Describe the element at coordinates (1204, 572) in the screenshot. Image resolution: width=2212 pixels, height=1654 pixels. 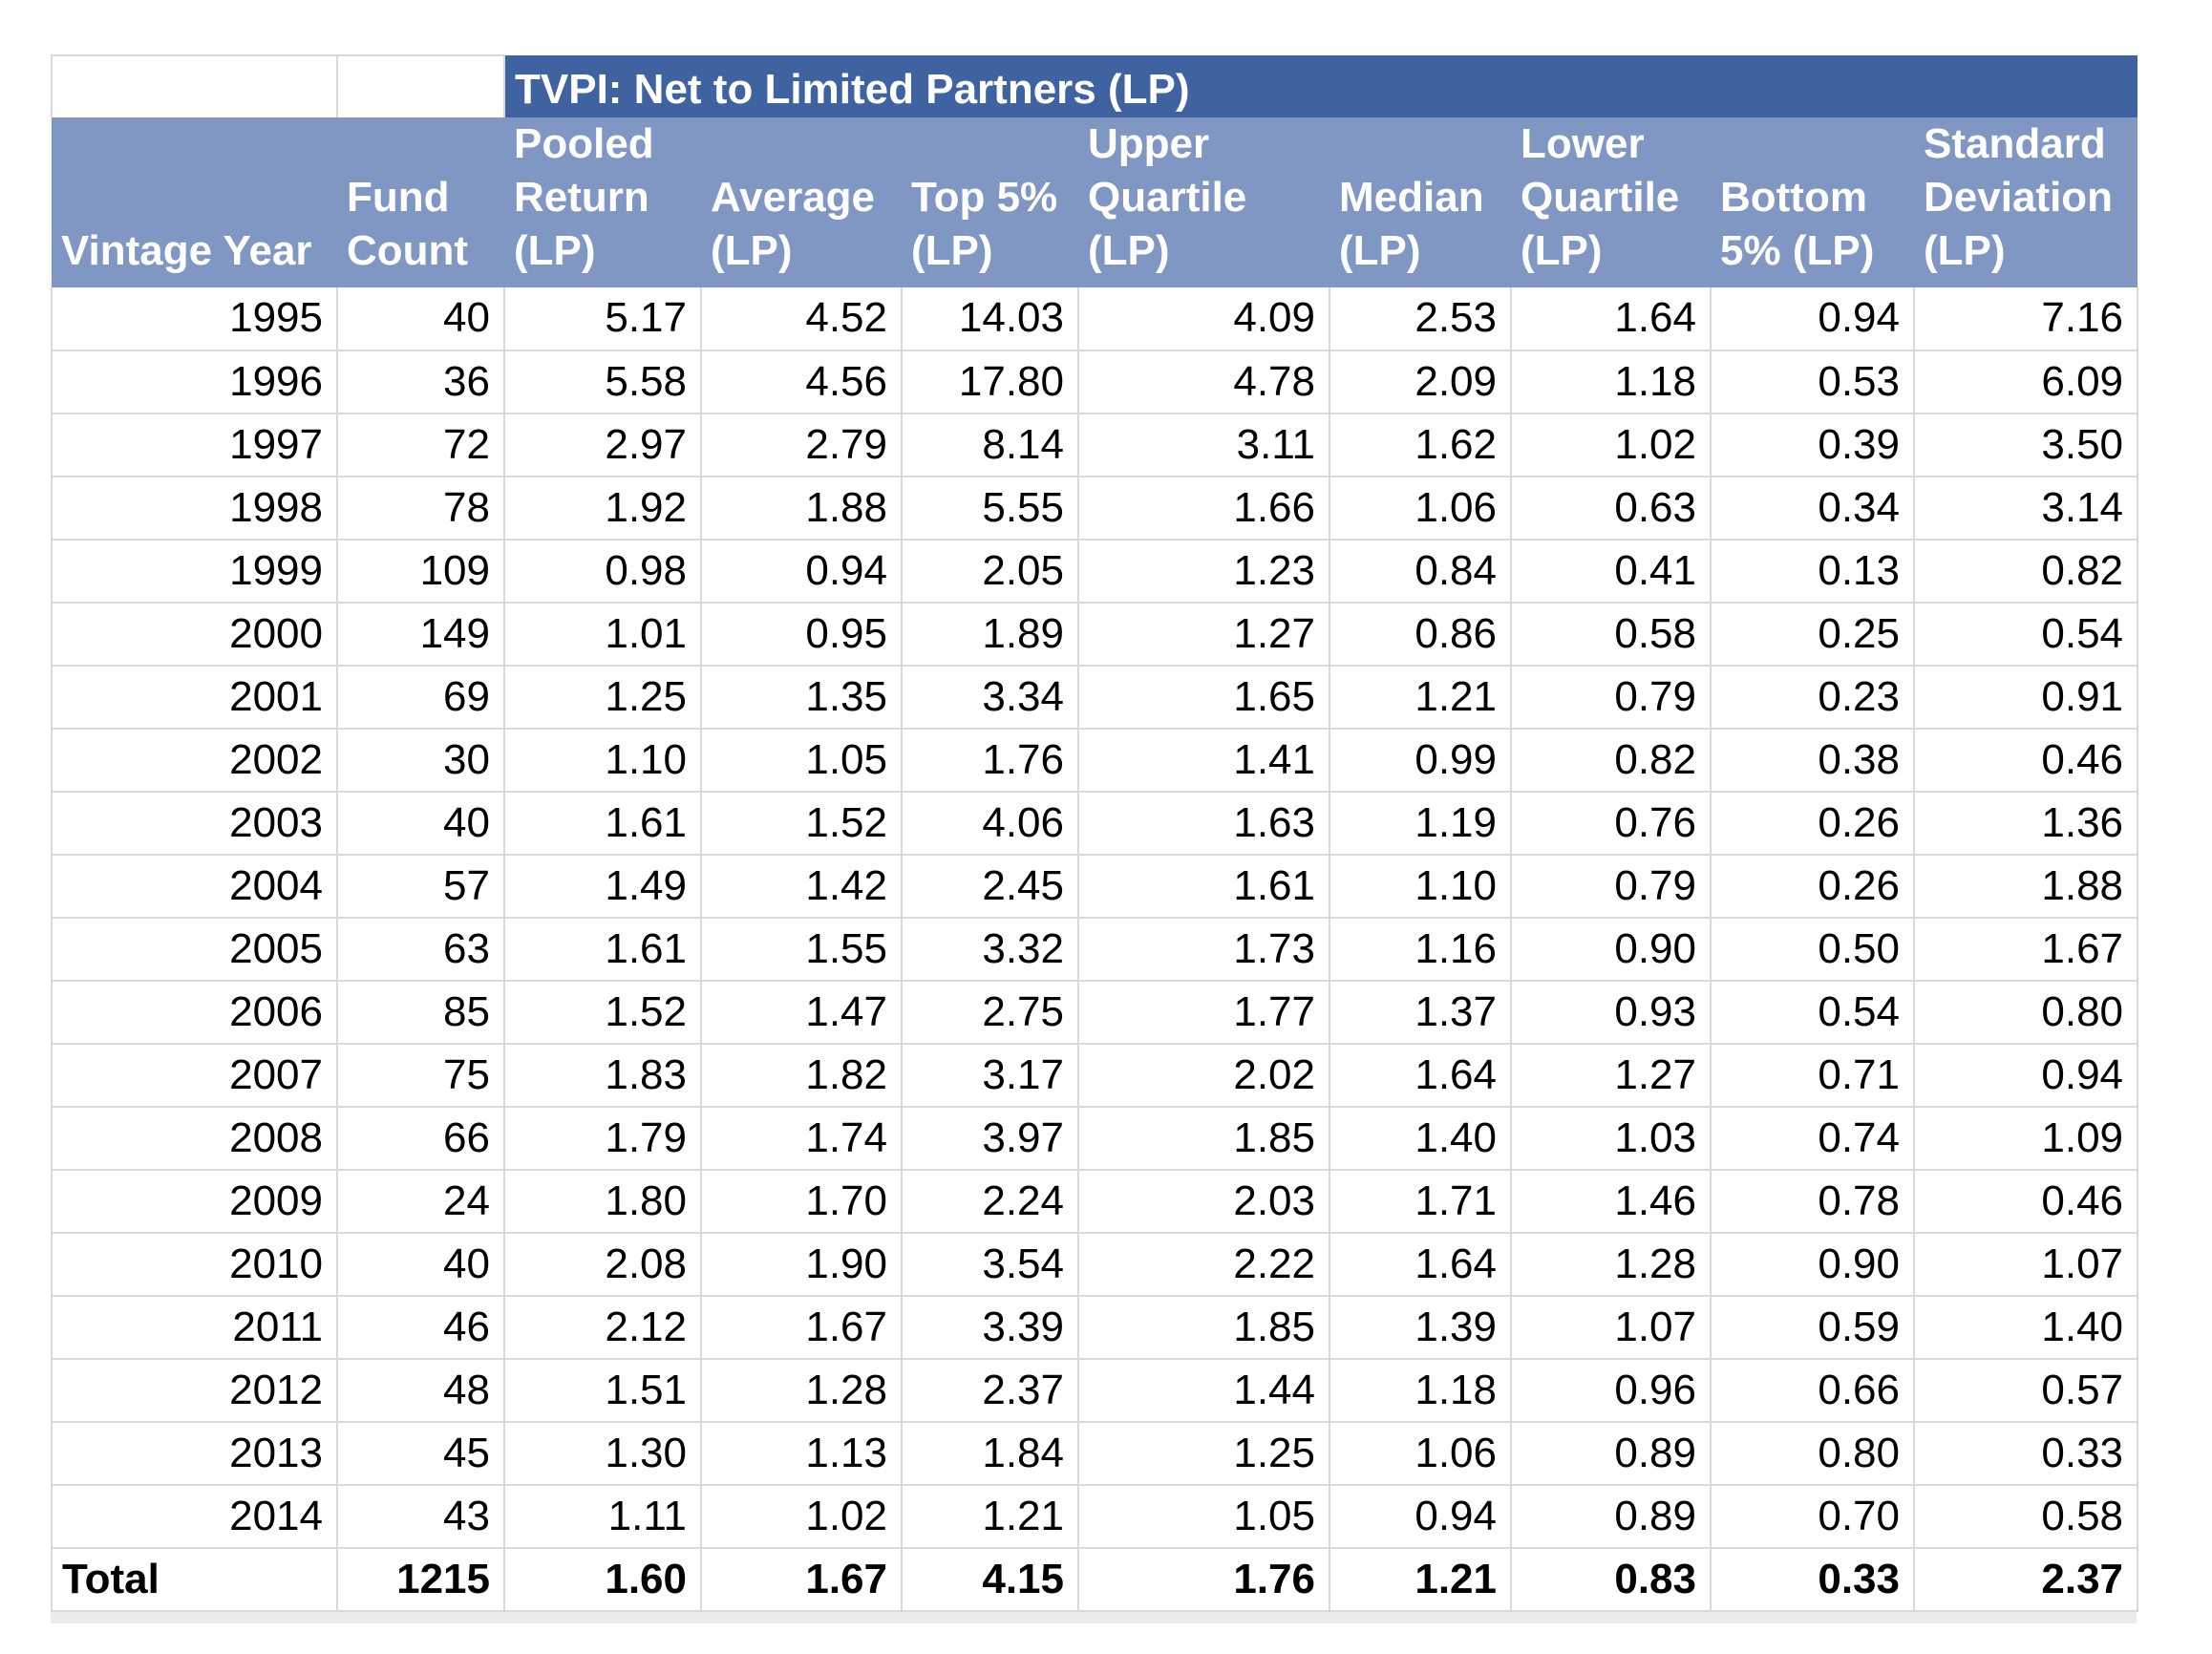
I see `value-cell: 1.23` at that location.